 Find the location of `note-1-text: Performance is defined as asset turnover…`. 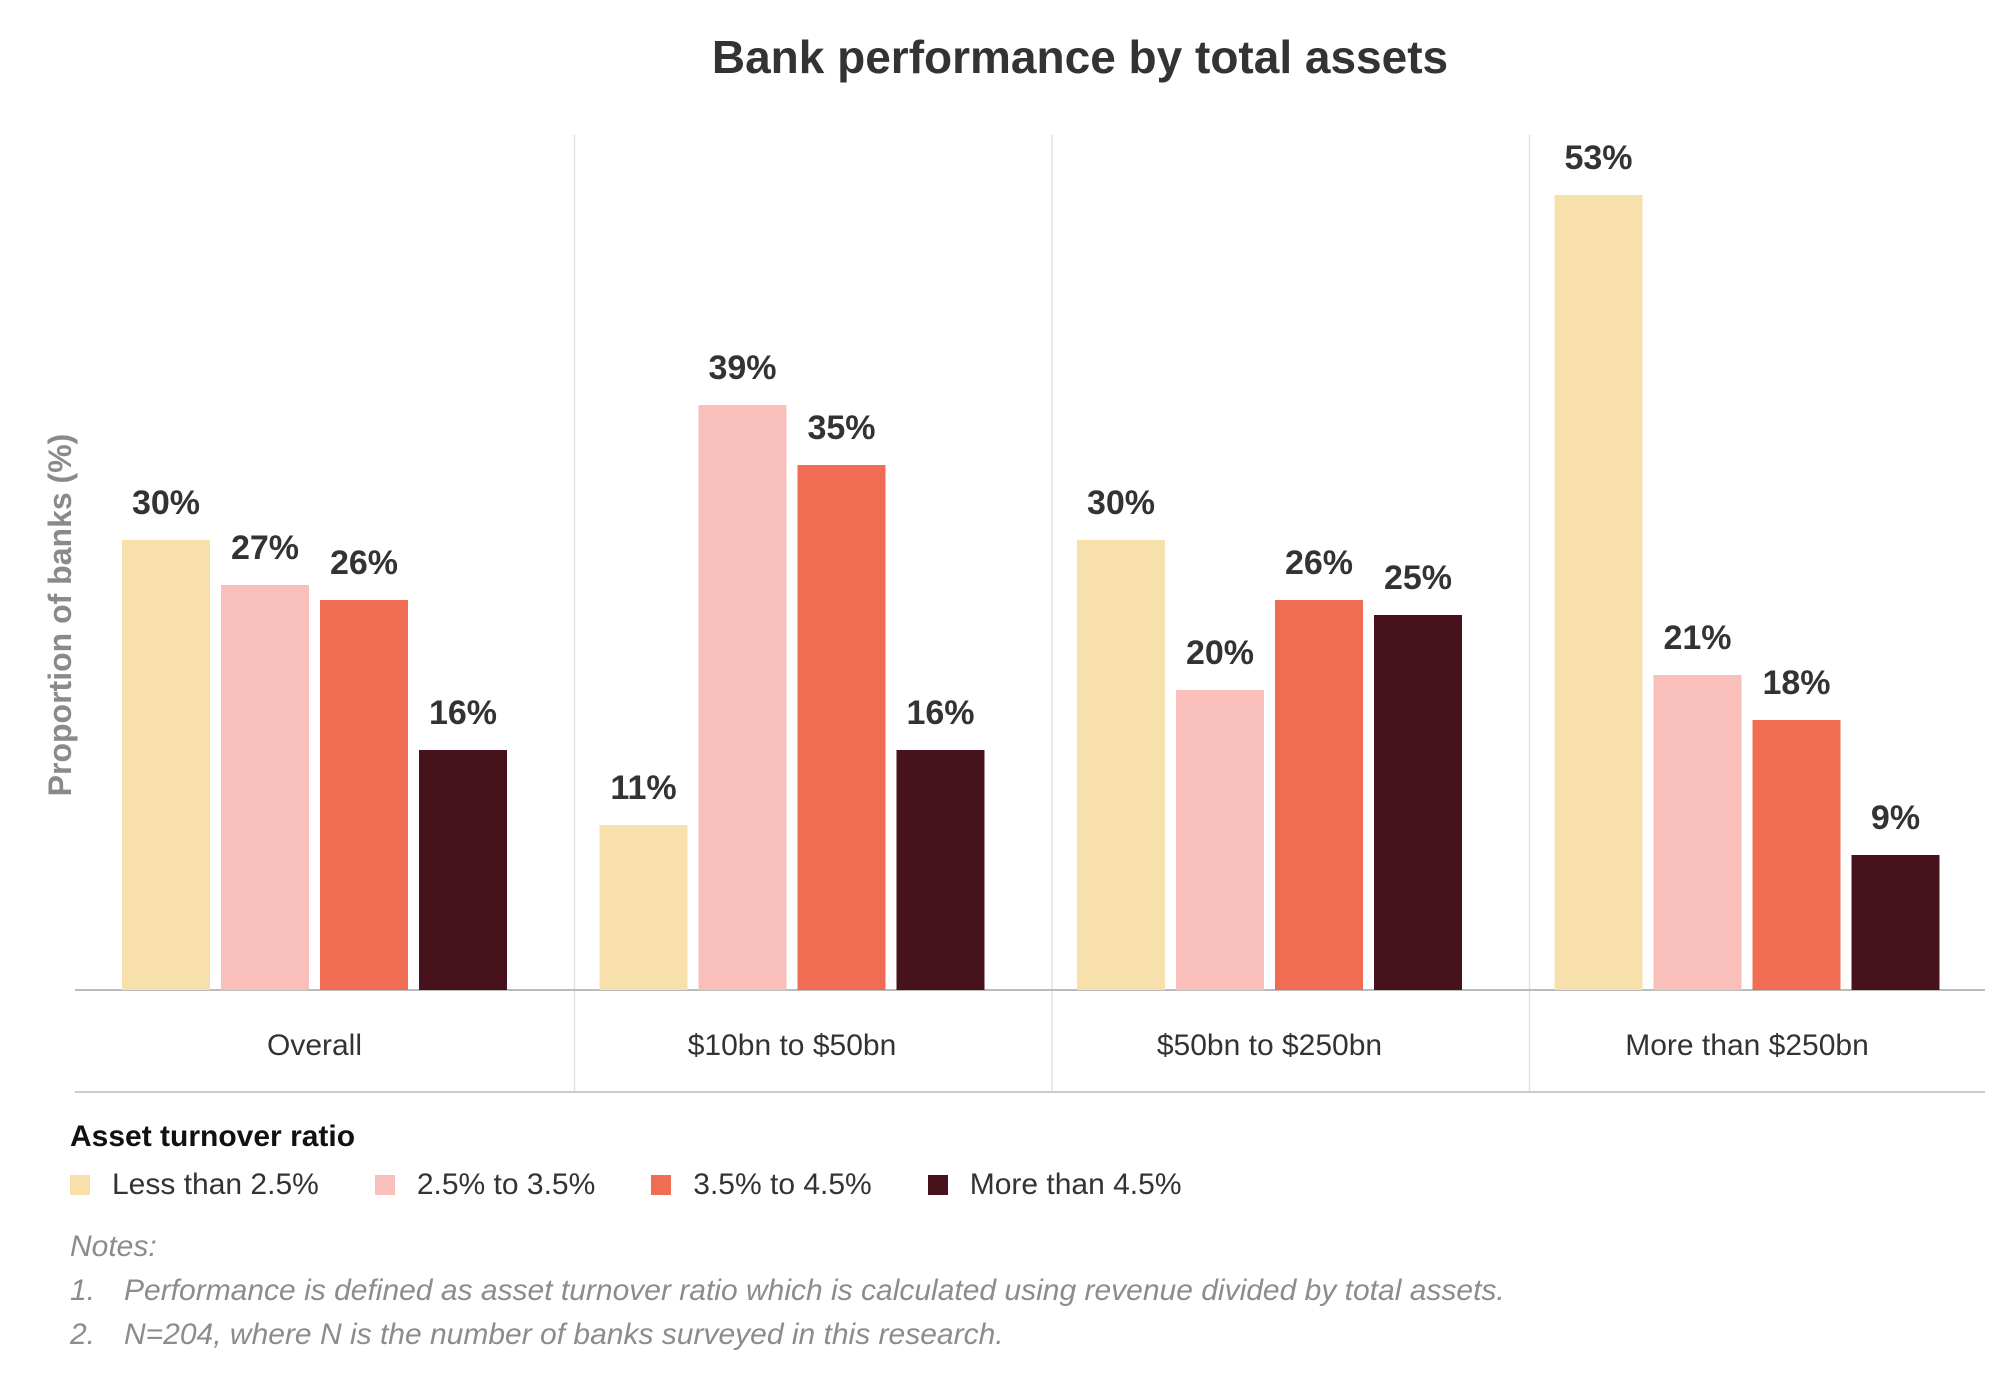

note-1-text: Performance is defined as asset turnover… is located at coordinates (814, 1290).